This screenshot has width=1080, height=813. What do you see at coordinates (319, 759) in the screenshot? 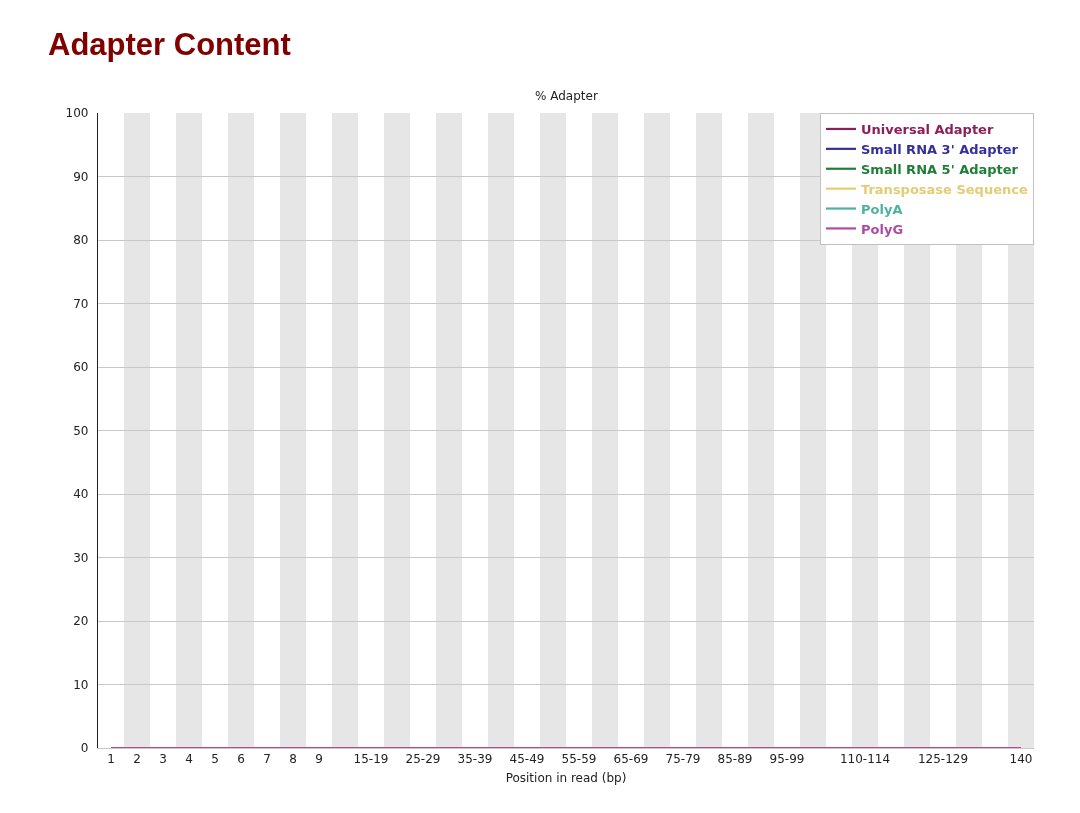
I see `x-tick-label: 9` at bounding box center [319, 759].